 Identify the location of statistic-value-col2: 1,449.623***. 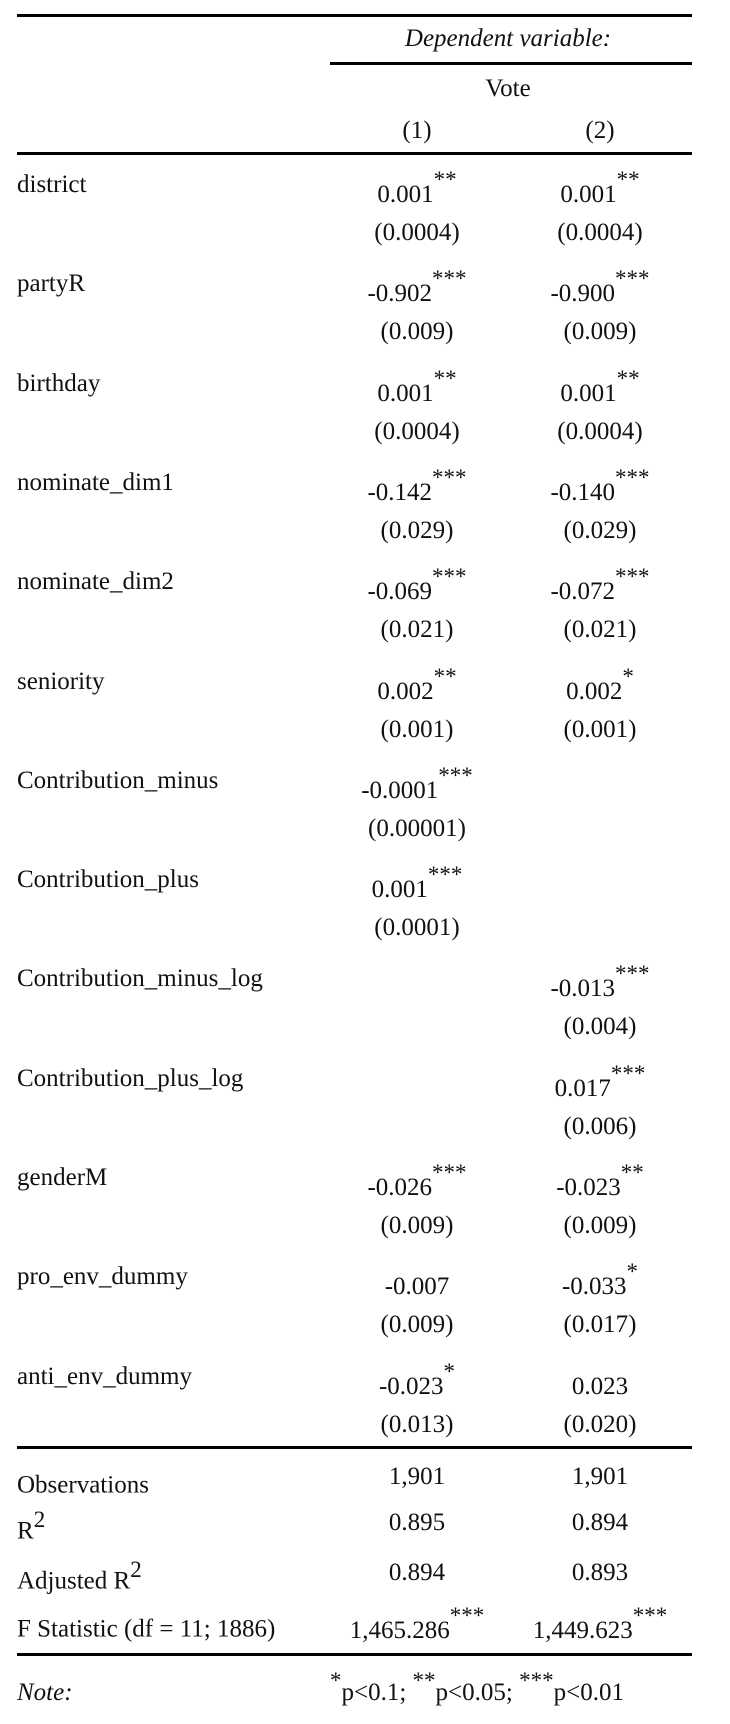
(600, 1624).